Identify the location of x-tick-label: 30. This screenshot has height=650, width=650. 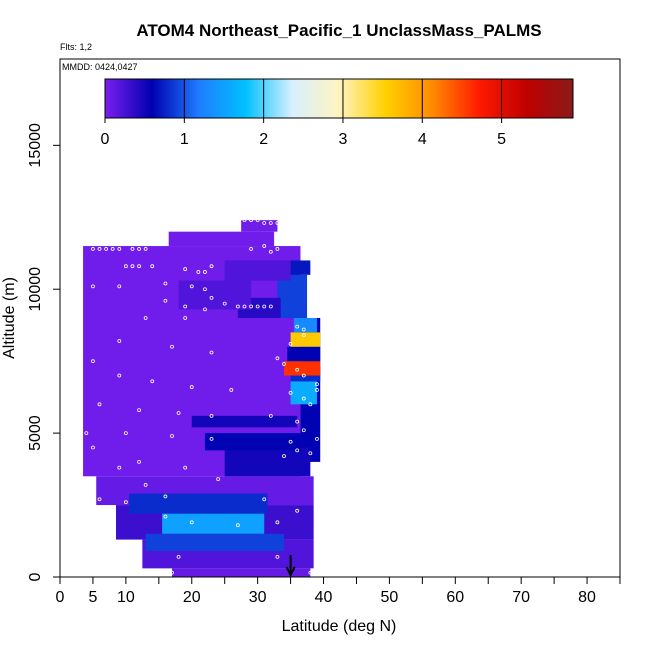
(258, 597).